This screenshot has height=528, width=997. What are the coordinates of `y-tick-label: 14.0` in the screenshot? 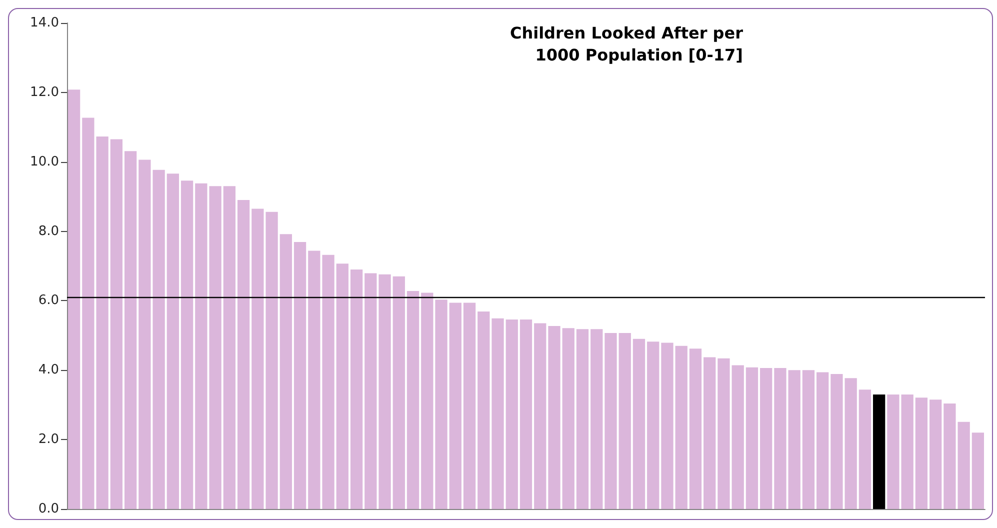 It's located at (44, 23).